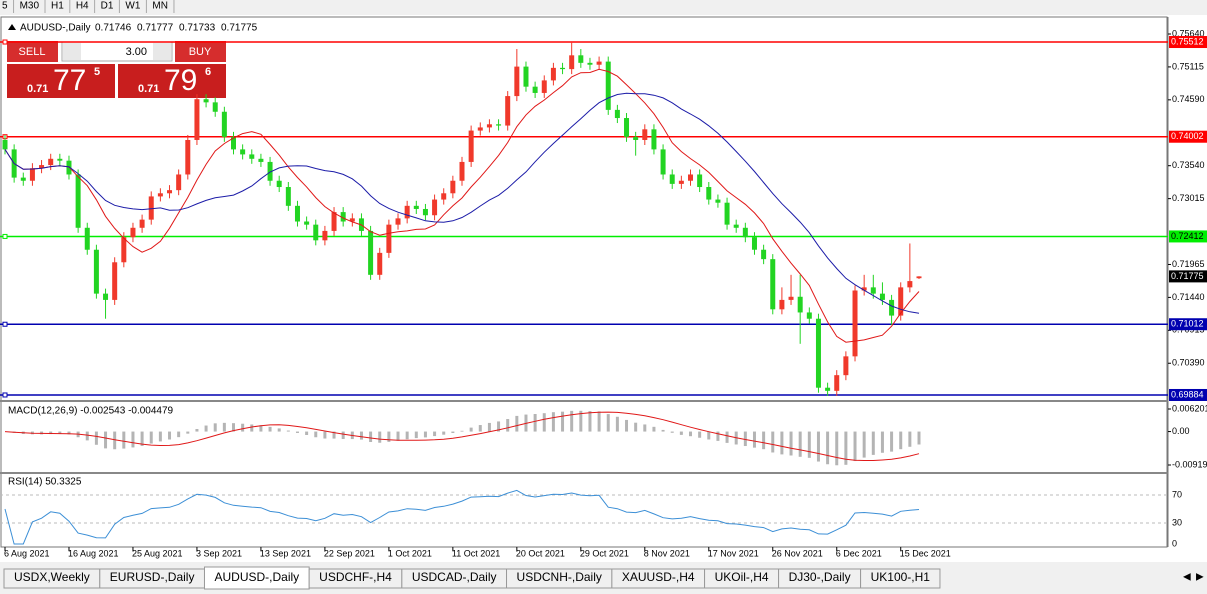 The image size is (1207, 594). What do you see at coordinates (1188, 276) in the screenshot?
I see `price-label-bg` at bounding box center [1188, 276].